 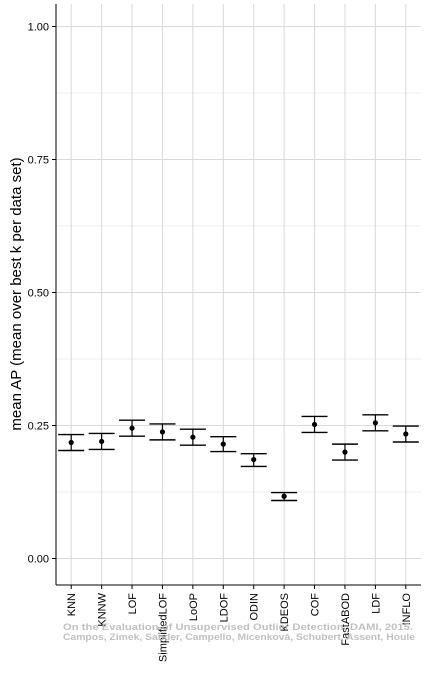 What do you see at coordinates (224, 608) in the screenshot?
I see `x-tick-label: LDOF` at bounding box center [224, 608].